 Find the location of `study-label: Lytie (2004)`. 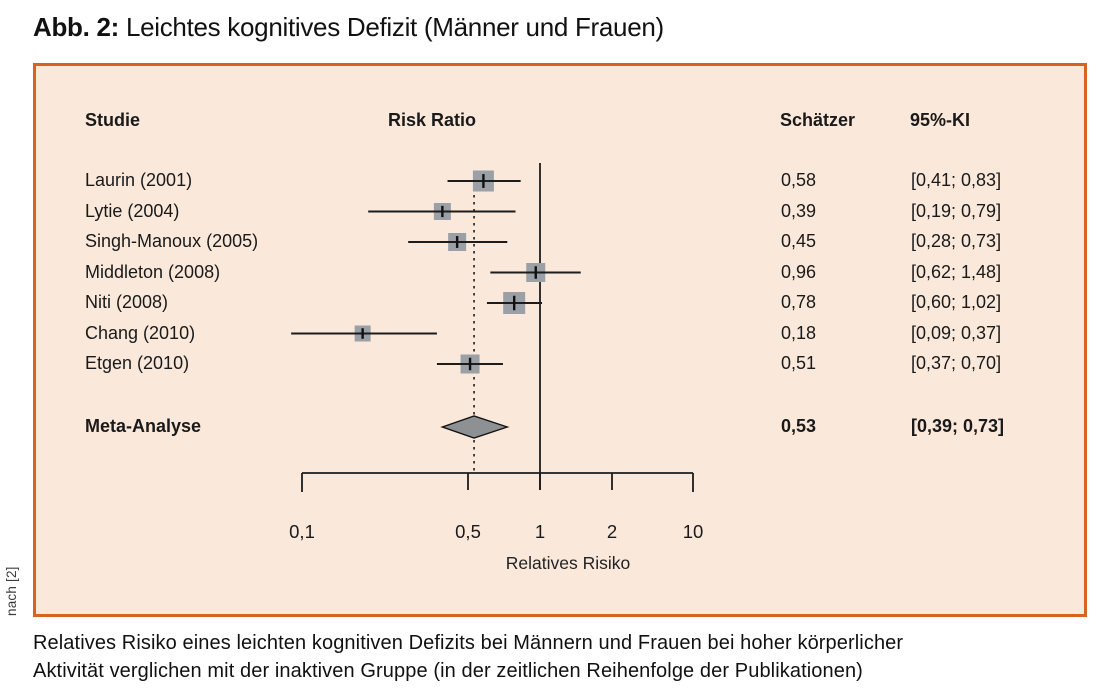

study-label: Lytie (2004) is located at coordinates (132, 210).